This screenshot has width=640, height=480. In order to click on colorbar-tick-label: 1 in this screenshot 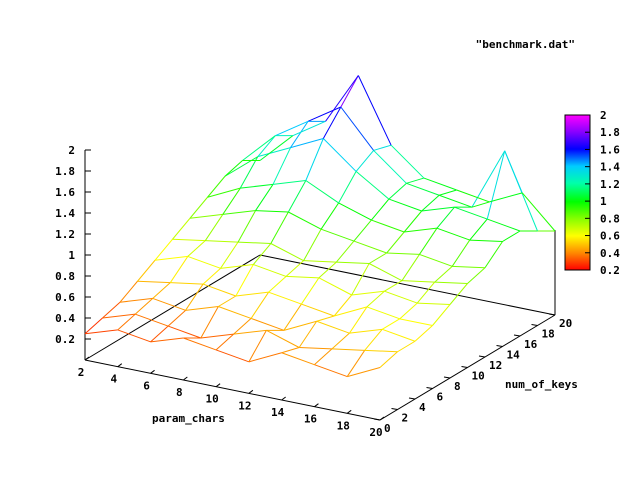, I will do `click(603, 201)`.